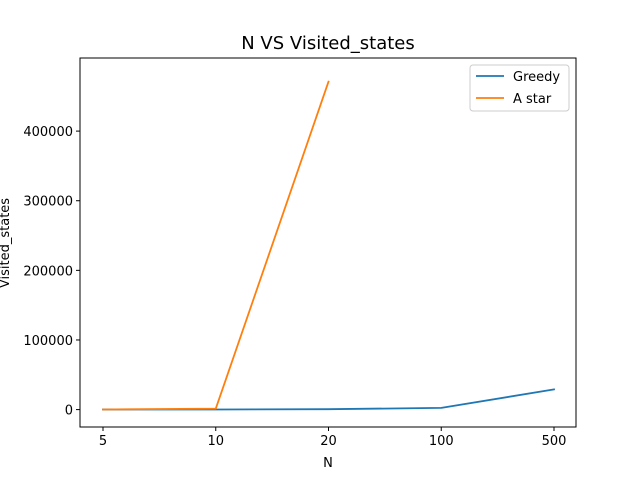 This screenshot has height=484, width=640. What do you see at coordinates (532, 99) in the screenshot?
I see `legend-label-a-star: A star` at bounding box center [532, 99].